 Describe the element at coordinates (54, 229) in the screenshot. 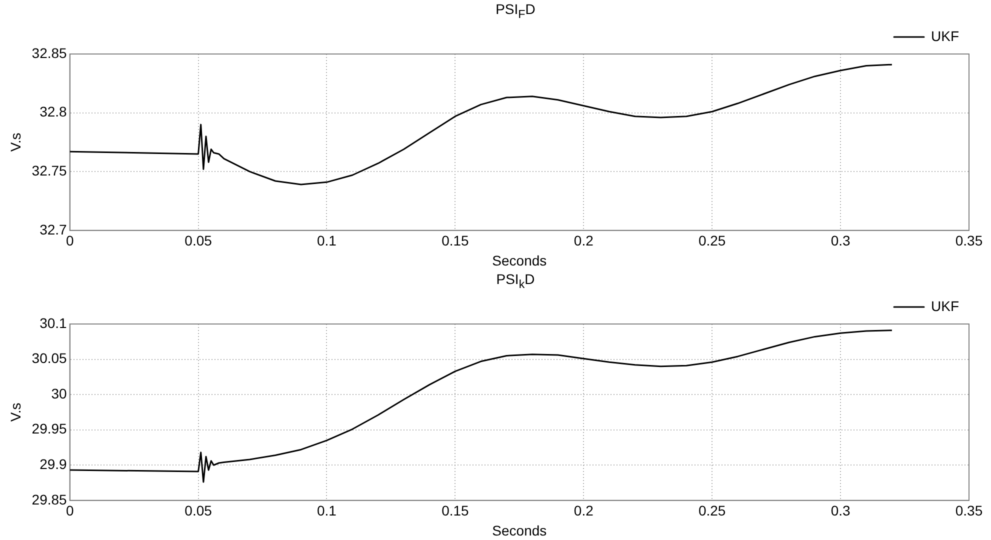

I see `y-tick-label: 32.7` at that location.